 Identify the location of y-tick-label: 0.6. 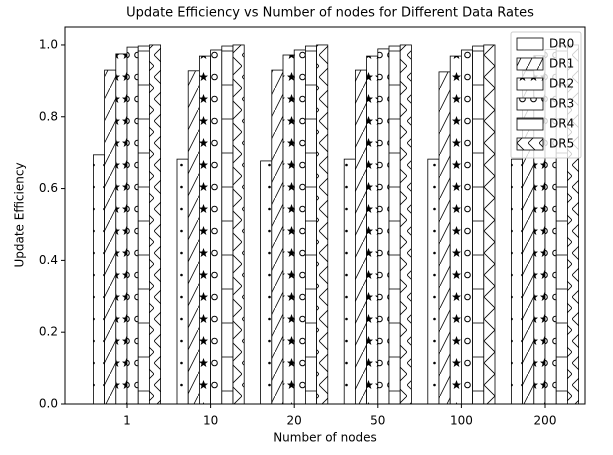
(48, 188).